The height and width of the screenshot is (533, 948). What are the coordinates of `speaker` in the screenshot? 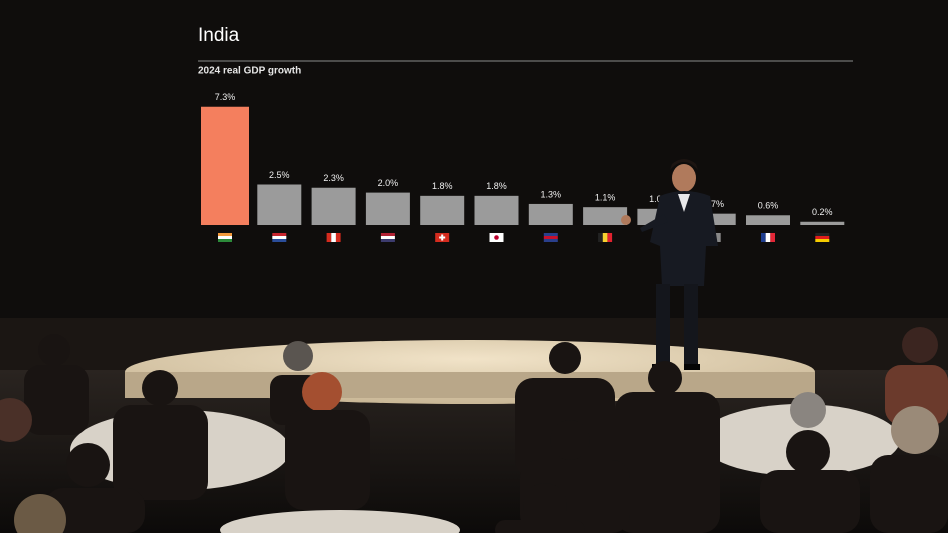 It's located at (669, 264).